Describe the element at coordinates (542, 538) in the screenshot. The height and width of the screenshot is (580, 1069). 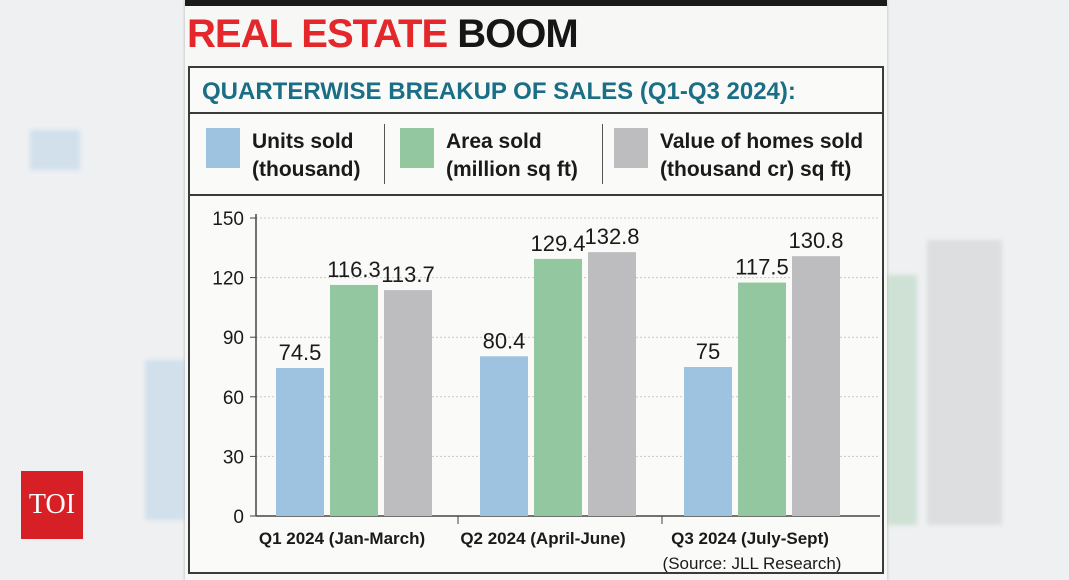
I see `category-label: Q2 2024 (April-June)` at that location.